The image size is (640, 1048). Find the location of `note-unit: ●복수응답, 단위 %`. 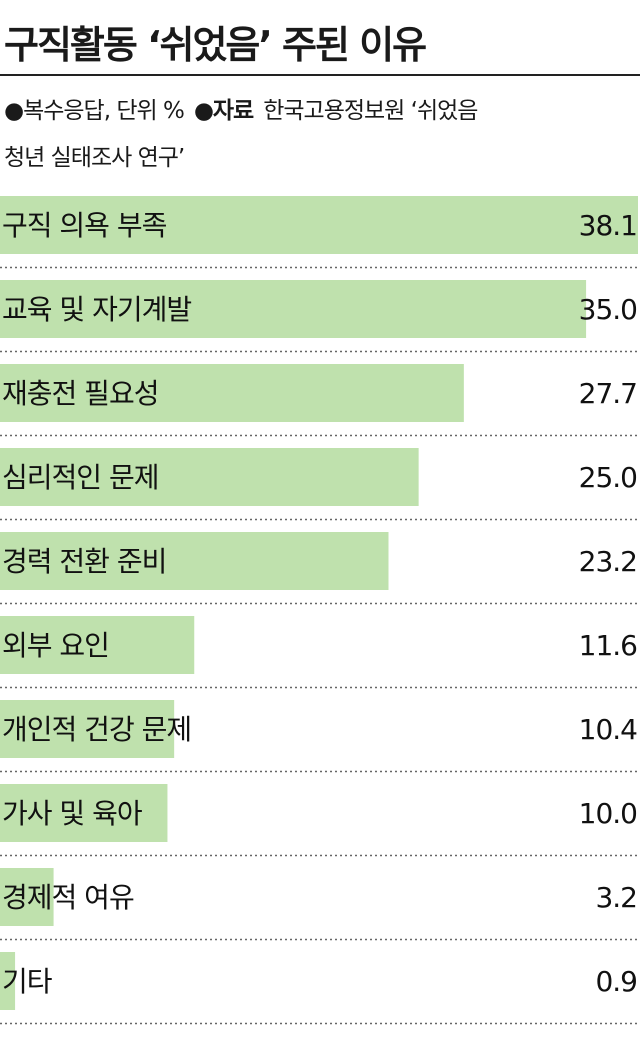

note-unit: ●복수응답, 단위 % is located at coordinates (94, 111).